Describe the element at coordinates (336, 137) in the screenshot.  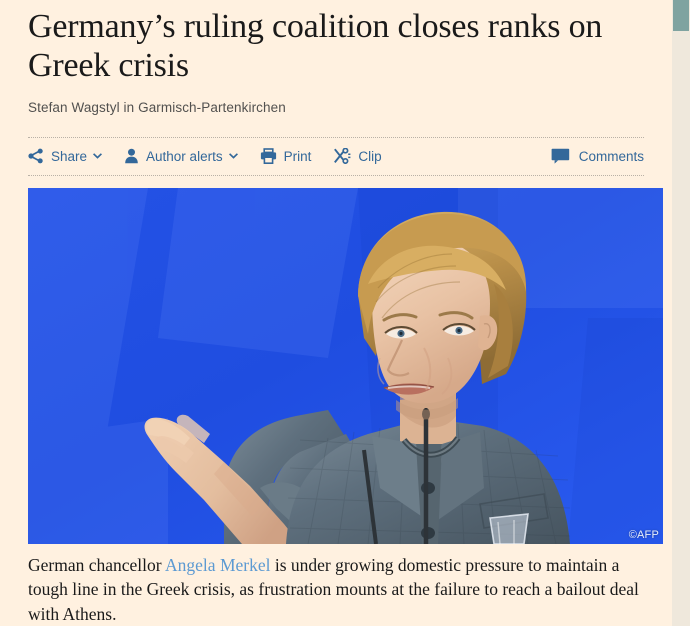
I see `divider-above-toolbar` at that location.